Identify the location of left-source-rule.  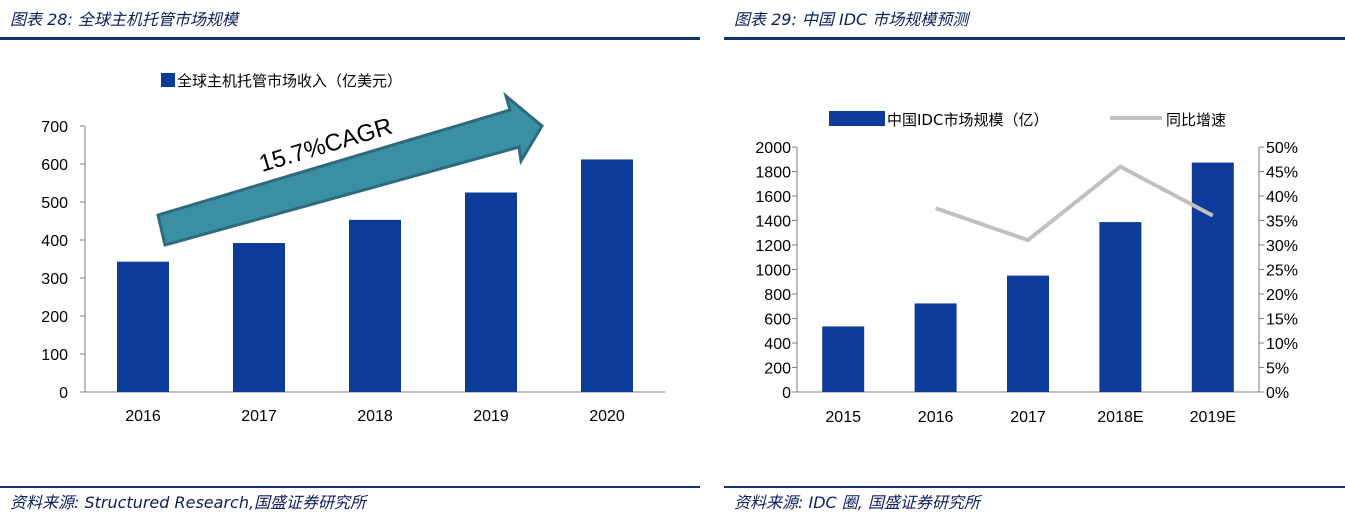
(350, 487).